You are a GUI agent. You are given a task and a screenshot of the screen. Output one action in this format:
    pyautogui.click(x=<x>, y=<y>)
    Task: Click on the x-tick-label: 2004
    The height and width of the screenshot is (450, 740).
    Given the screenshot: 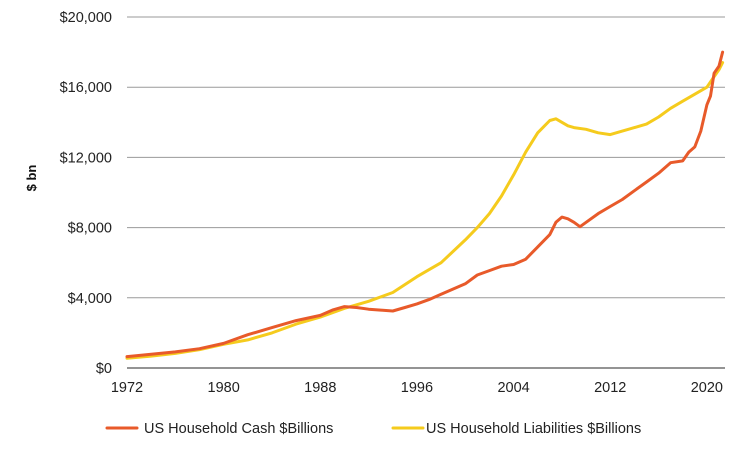 What is the action you would take?
    pyautogui.click(x=513, y=388)
    